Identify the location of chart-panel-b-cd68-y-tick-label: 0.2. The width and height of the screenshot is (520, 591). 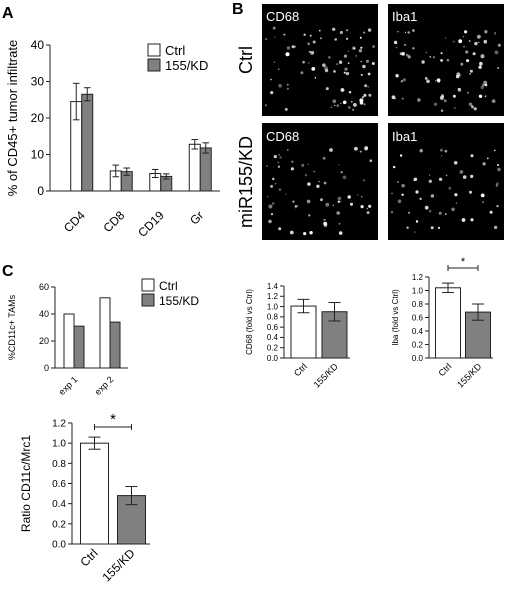
(273, 348).